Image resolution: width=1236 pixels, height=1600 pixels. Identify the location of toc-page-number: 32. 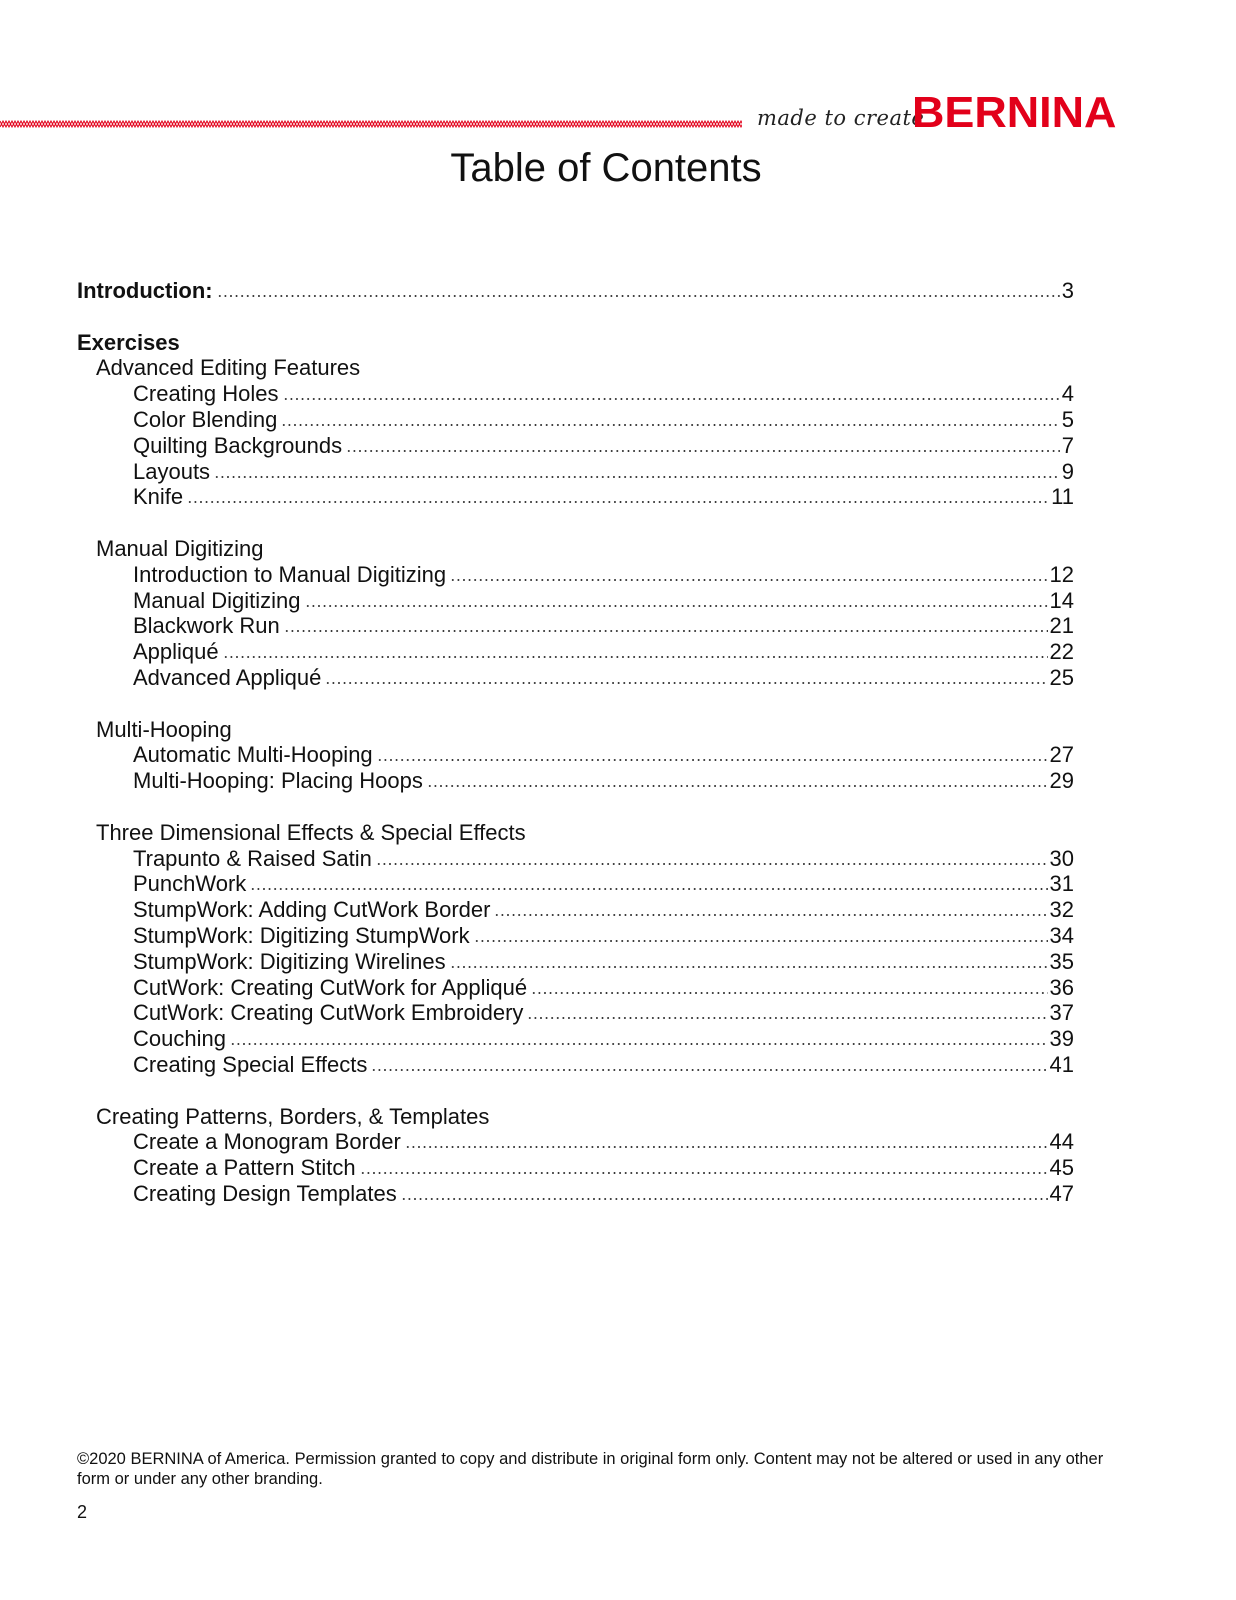
(1061, 910).